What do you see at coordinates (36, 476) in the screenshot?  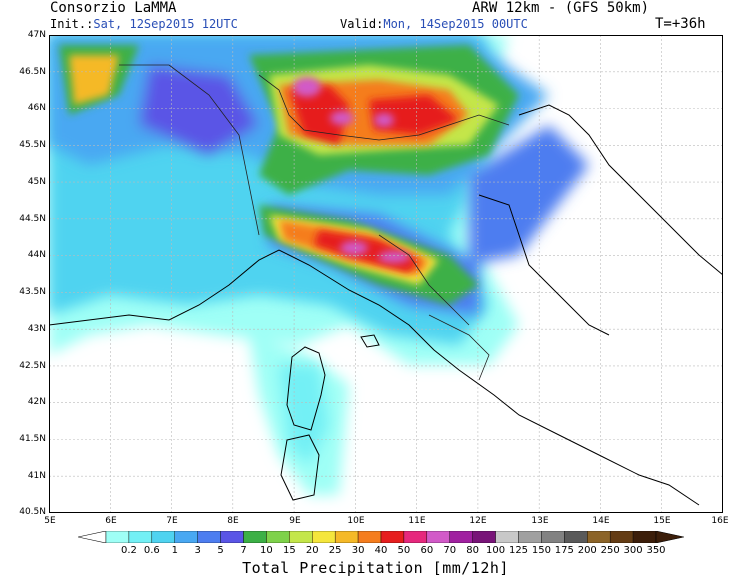 I see `lat-label: 41N` at bounding box center [36, 476].